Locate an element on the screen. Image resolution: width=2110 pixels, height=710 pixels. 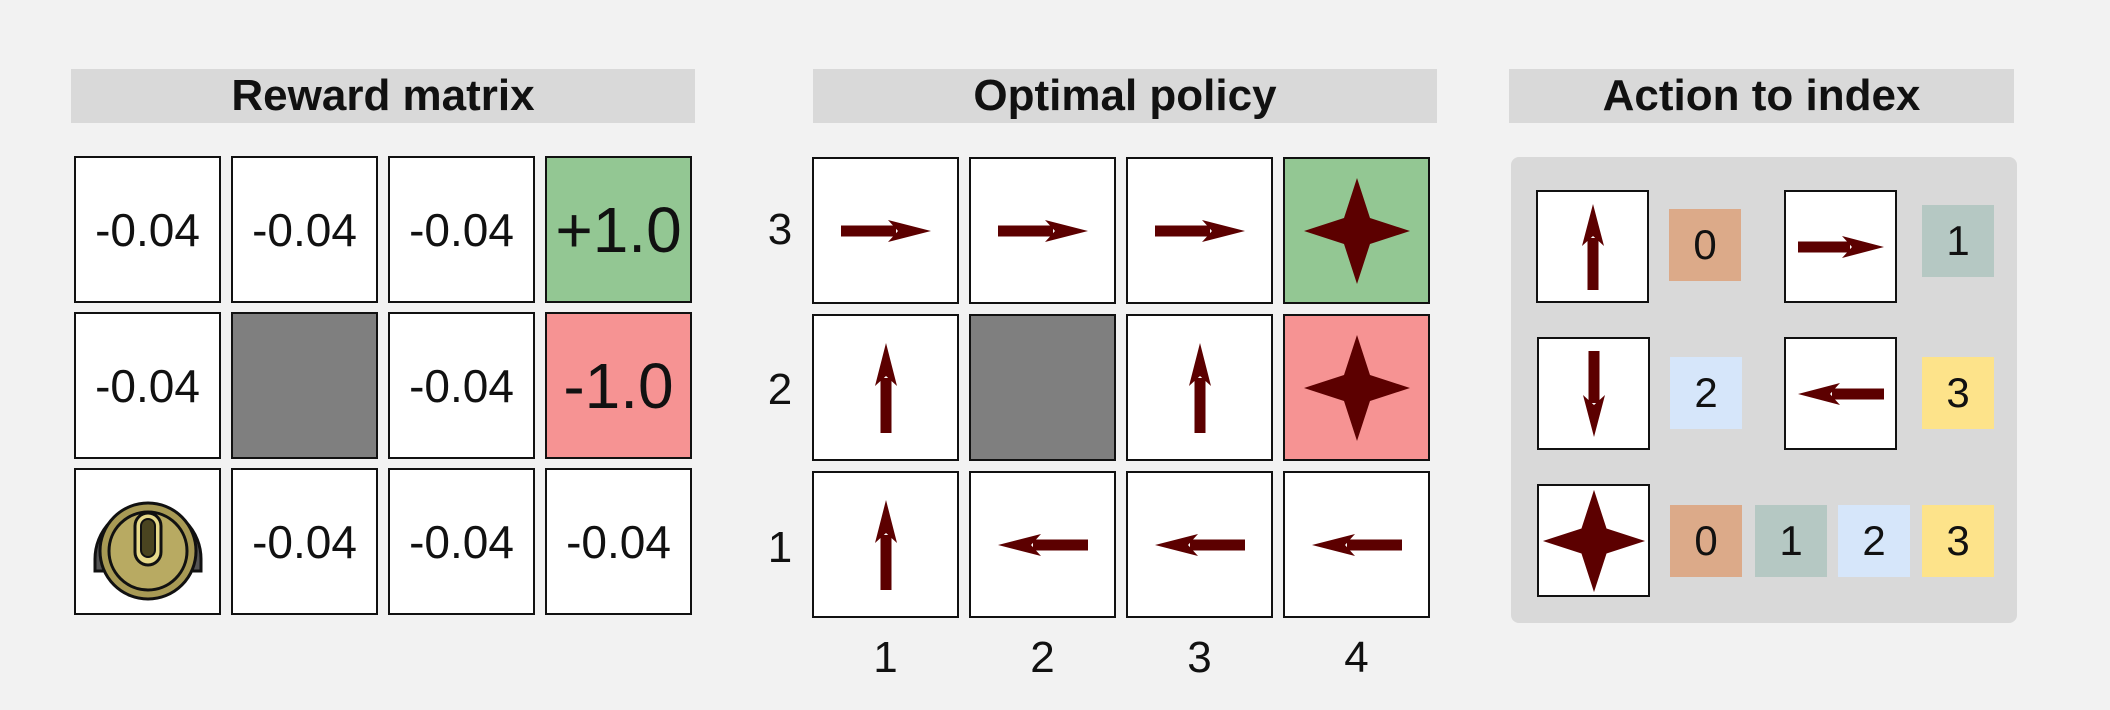
column-label: 3 is located at coordinates (1199, 657).